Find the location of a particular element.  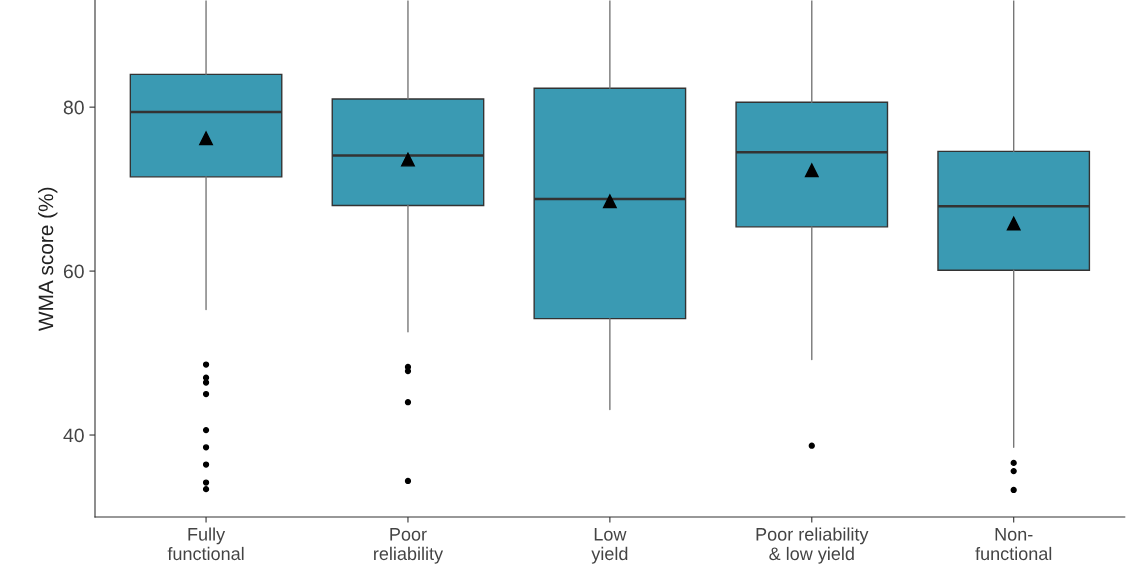

y-tick-label: 60 is located at coordinates (73, 271).